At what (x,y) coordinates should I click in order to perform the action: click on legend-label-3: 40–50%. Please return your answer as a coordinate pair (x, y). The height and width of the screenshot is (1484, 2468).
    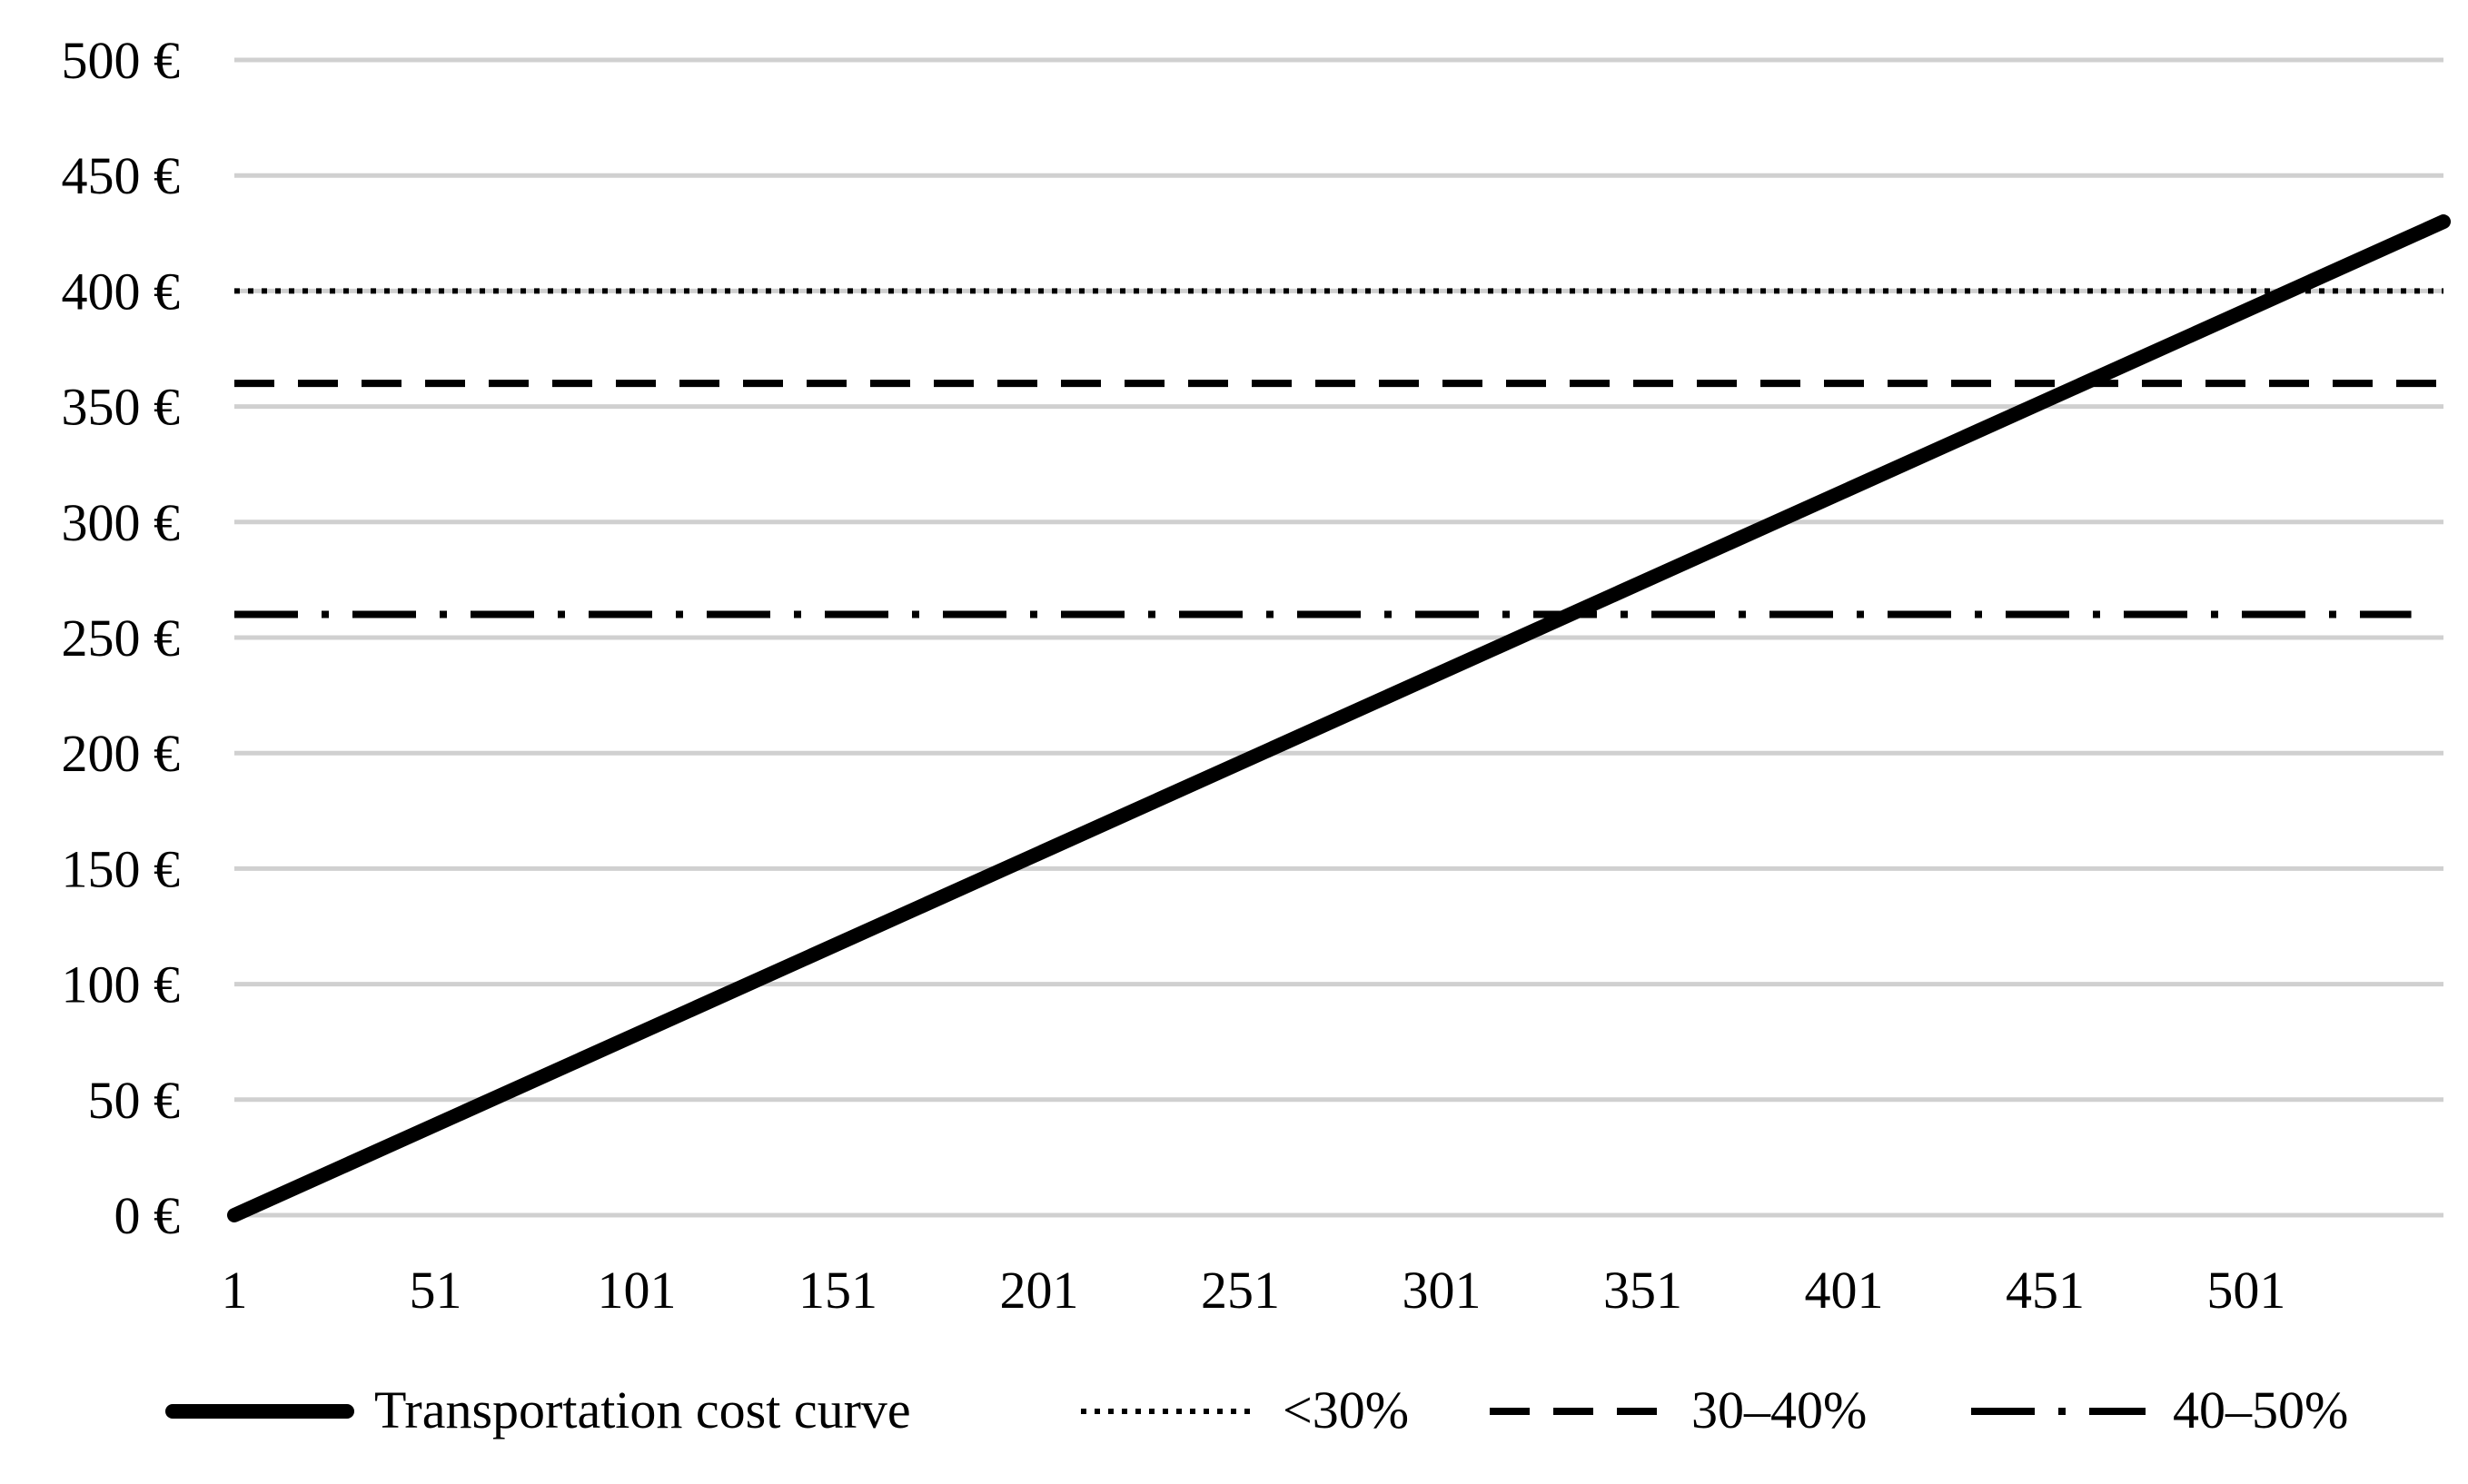
    Looking at the image, I should click on (2260, 1409).